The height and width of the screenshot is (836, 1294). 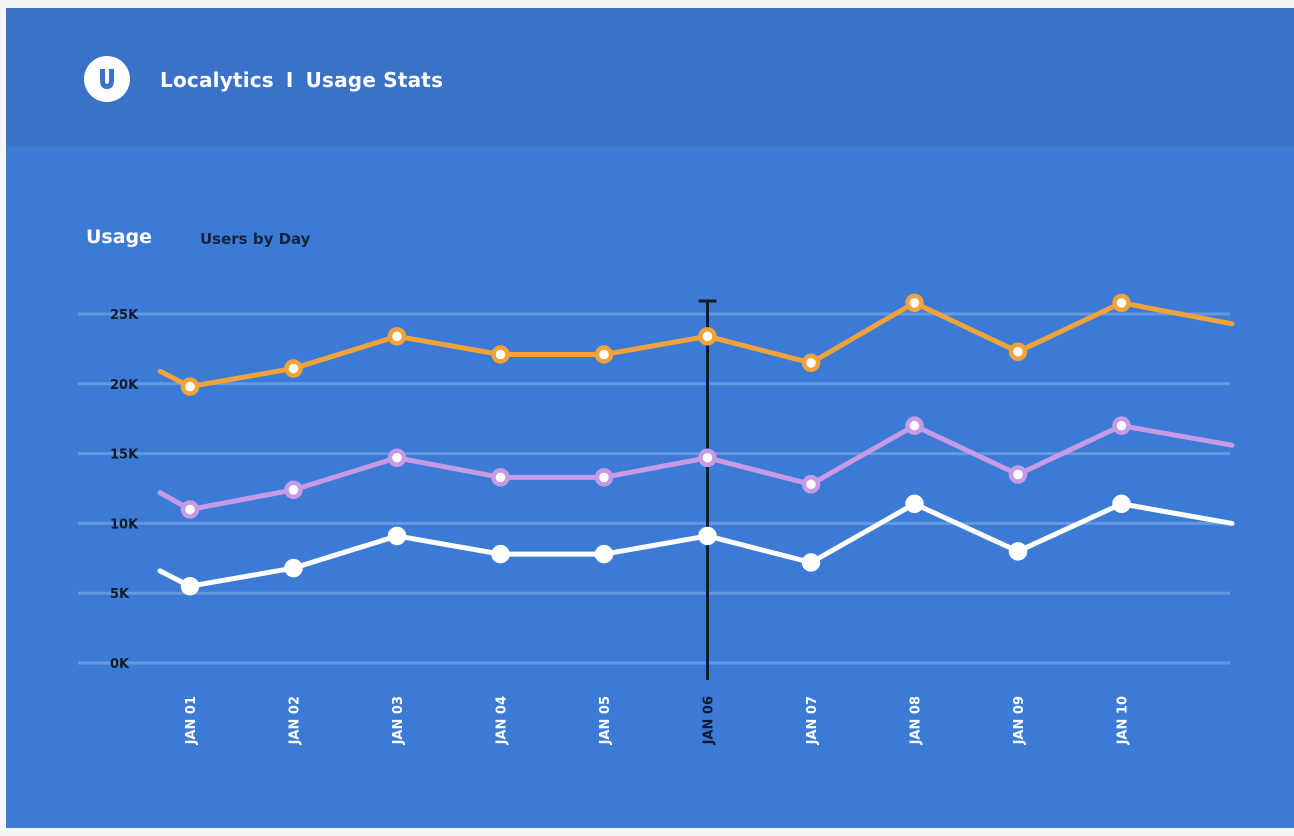 What do you see at coordinates (217, 80) in the screenshot?
I see `brand-name: Localytics` at bounding box center [217, 80].